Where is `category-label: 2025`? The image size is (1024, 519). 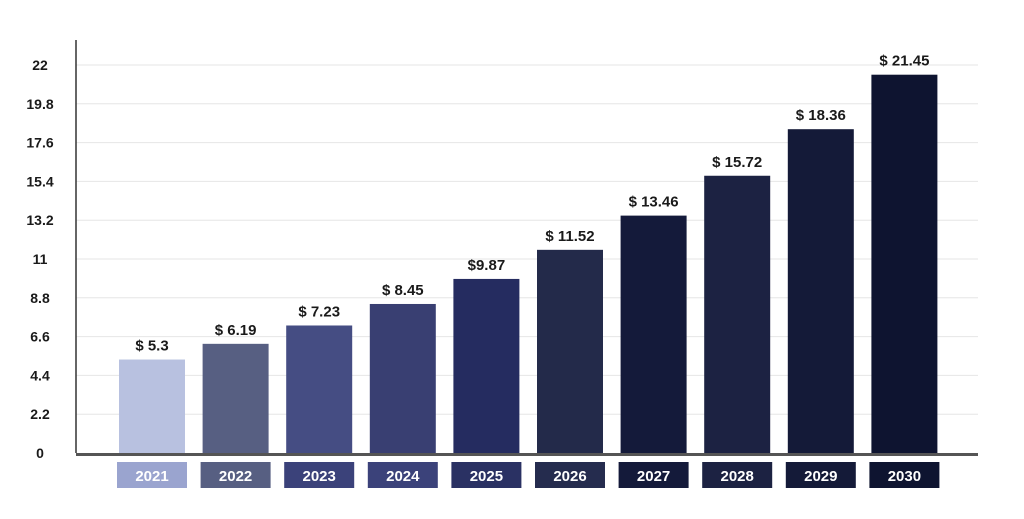
category-label: 2025 is located at coordinates (486, 476).